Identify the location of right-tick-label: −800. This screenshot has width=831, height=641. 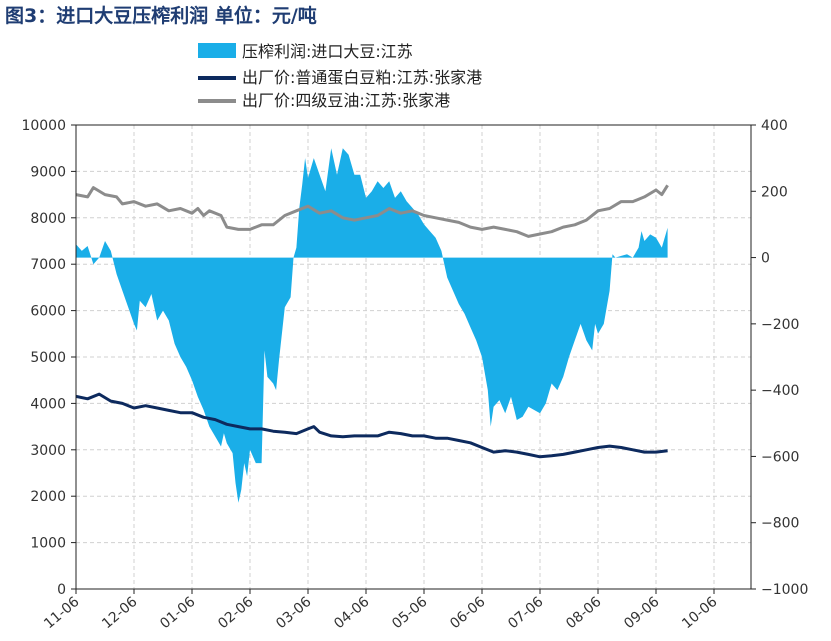
(780, 524).